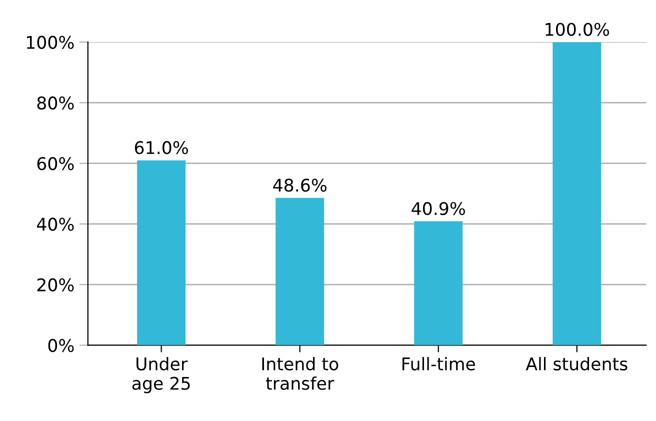 This screenshot has height=421, width=656. Describe the element at coordinates (299, 185) in the screenshot. I see `data-label: 48.6%` at that location.